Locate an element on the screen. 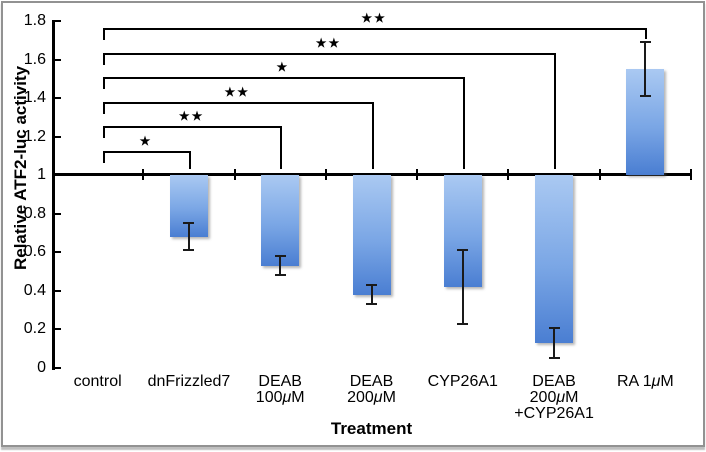 The image size is (706, 452). y-axis-line is located at coordinates (53, 195).